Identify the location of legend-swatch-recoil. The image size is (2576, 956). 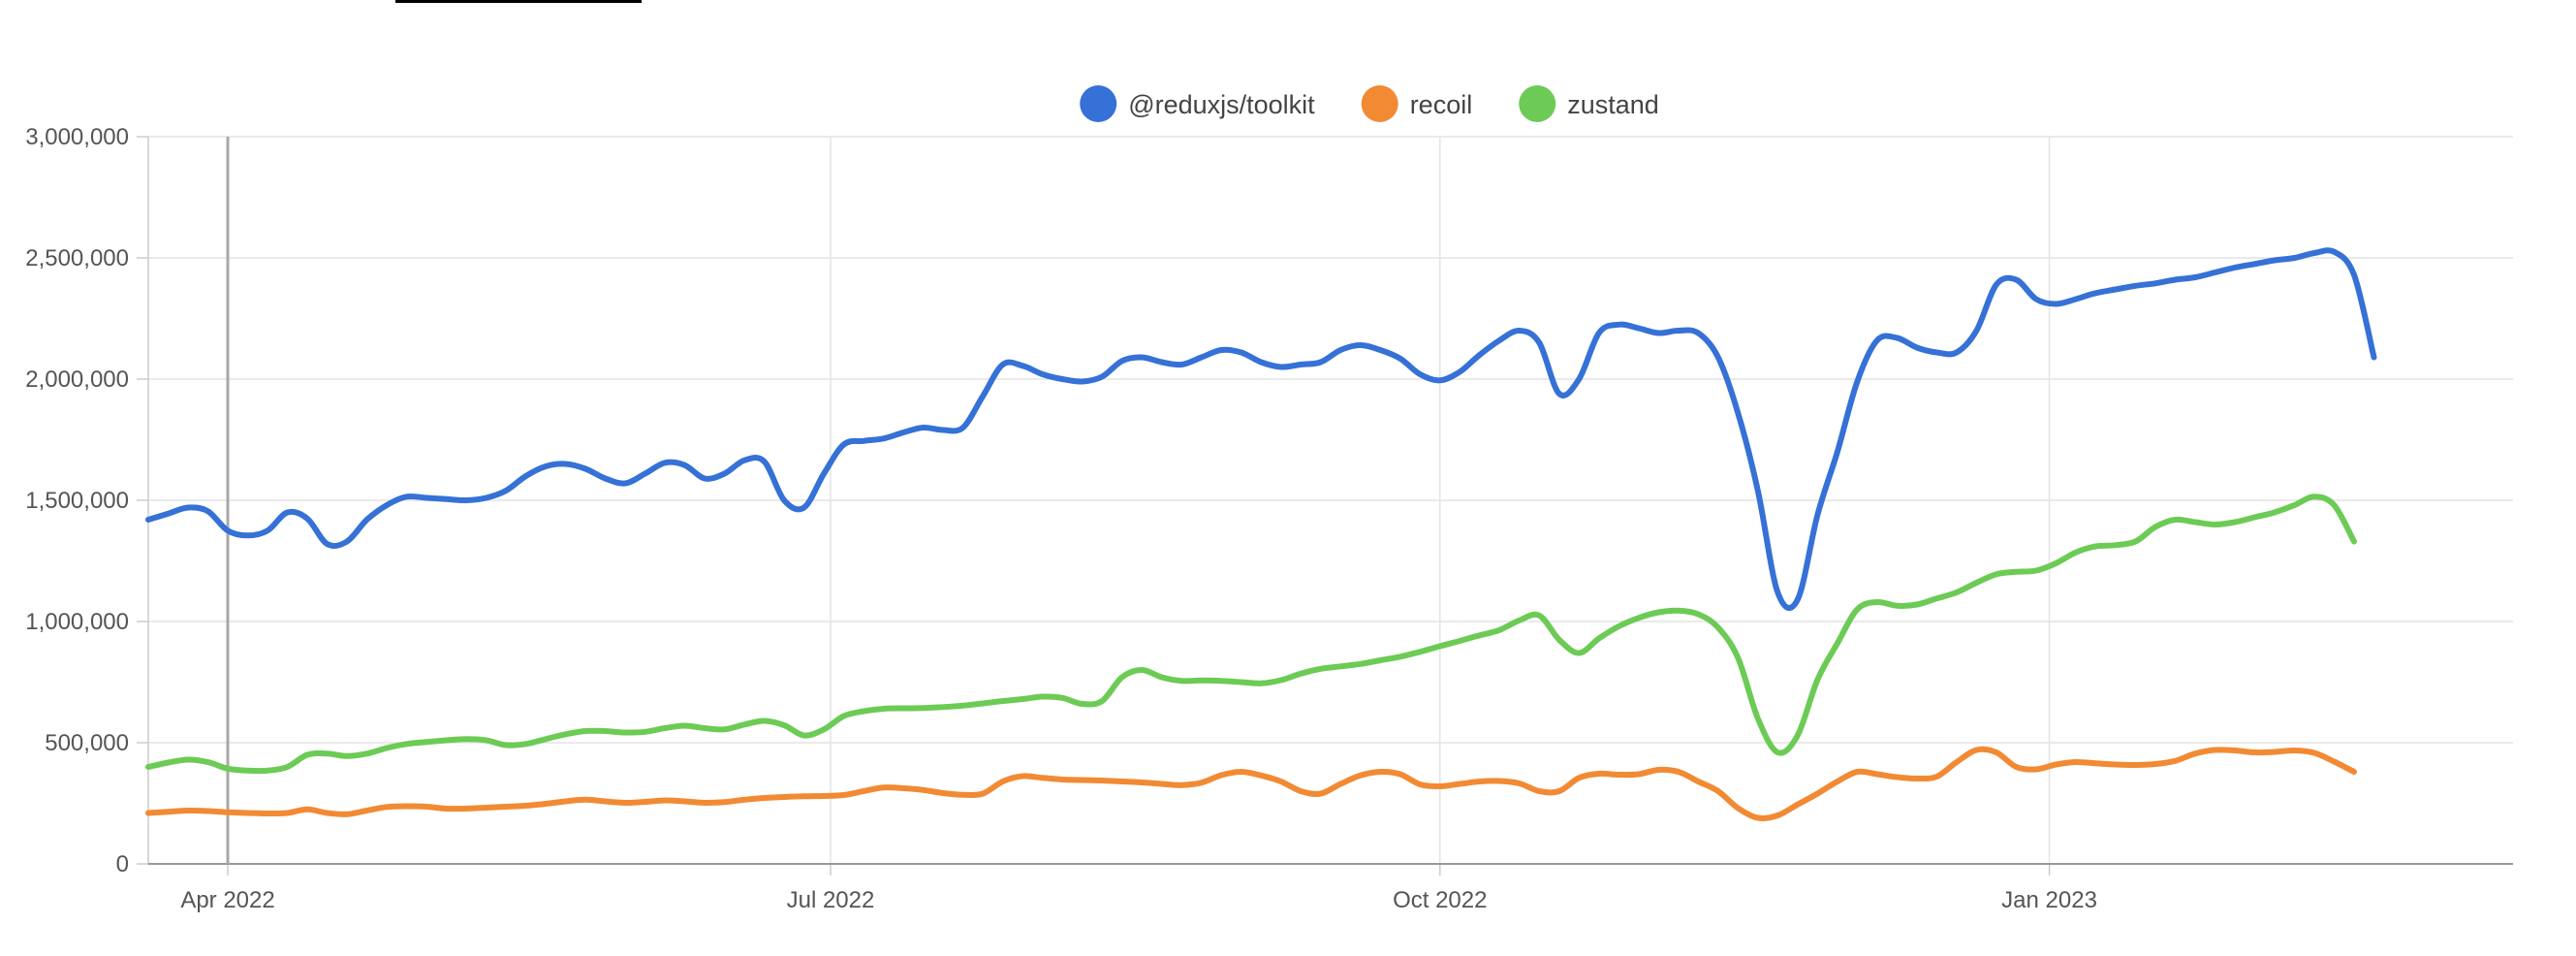
(1379, 103).